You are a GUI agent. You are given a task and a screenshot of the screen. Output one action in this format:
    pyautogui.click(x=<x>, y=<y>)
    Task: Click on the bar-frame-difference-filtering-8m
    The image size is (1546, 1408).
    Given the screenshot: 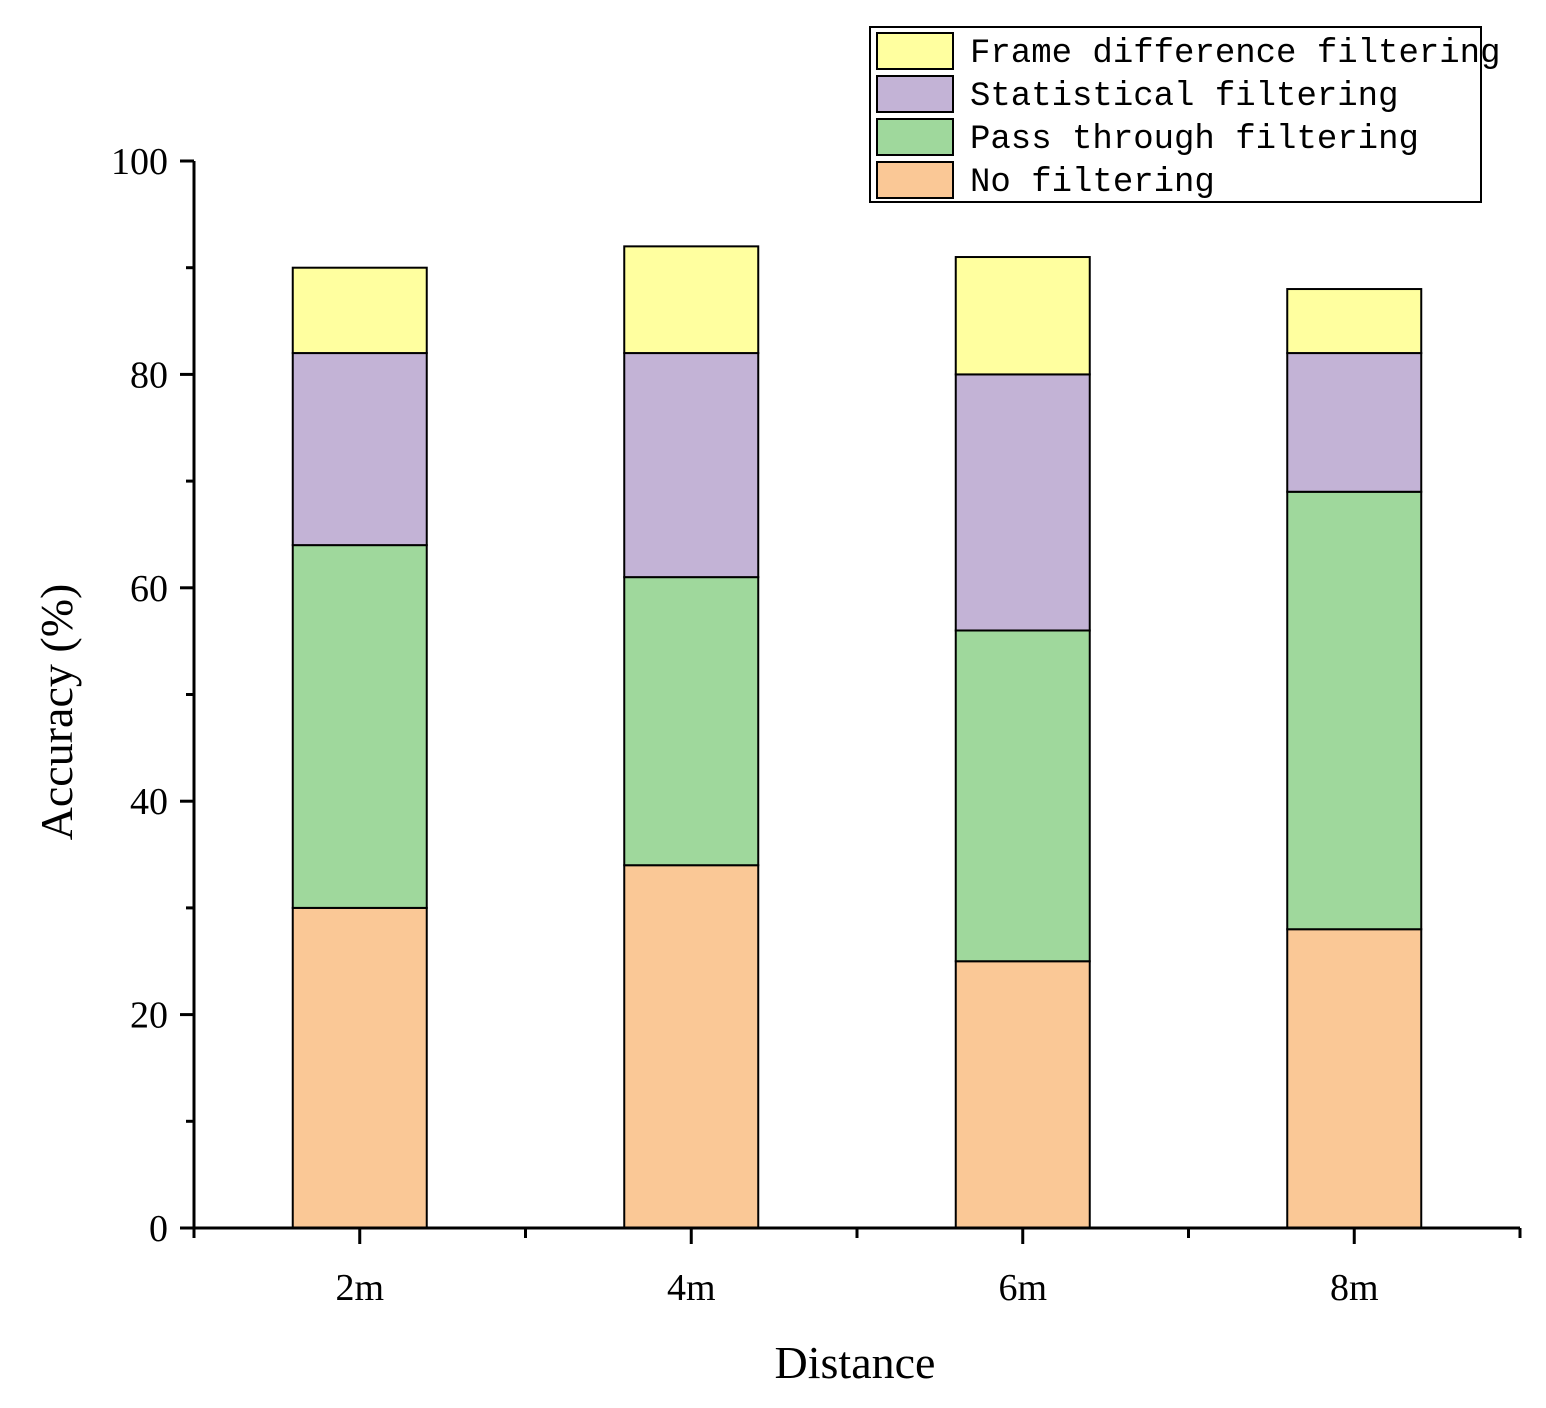 What is the action you would take?
    pyautogui.click(x=1354, y=321)
    